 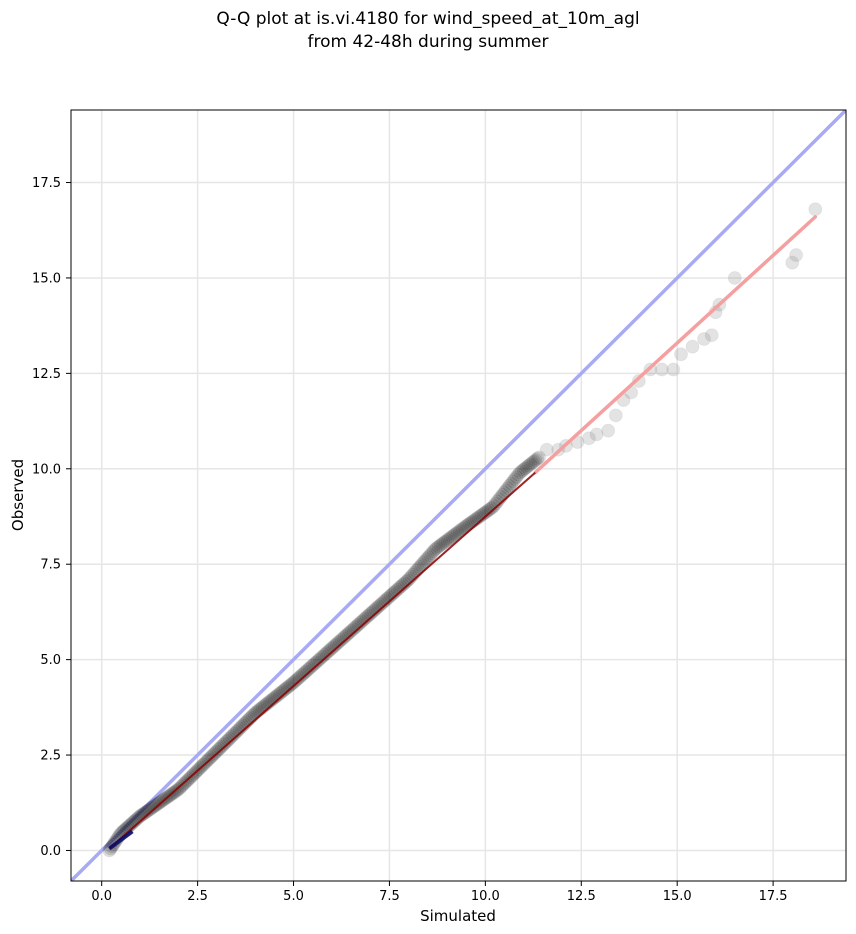 What do you see at coordinates (50, 756) in the screenshot?
I see `y-tick-label: 2.5` at bounding box center [50, 756].